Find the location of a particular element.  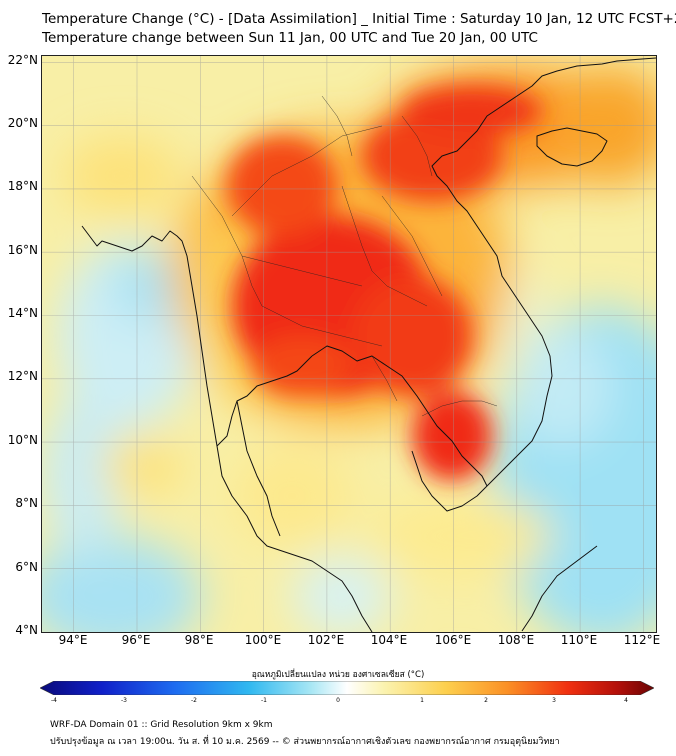

lon-label: 106°E is located at coordinates (453, 640).